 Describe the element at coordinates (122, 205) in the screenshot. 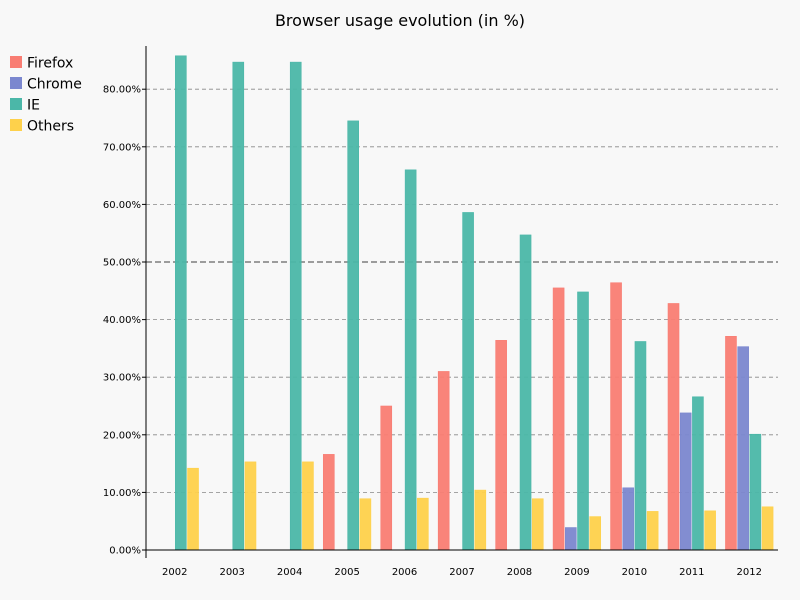

I see `y-tick-label: 60.00%` at that location.